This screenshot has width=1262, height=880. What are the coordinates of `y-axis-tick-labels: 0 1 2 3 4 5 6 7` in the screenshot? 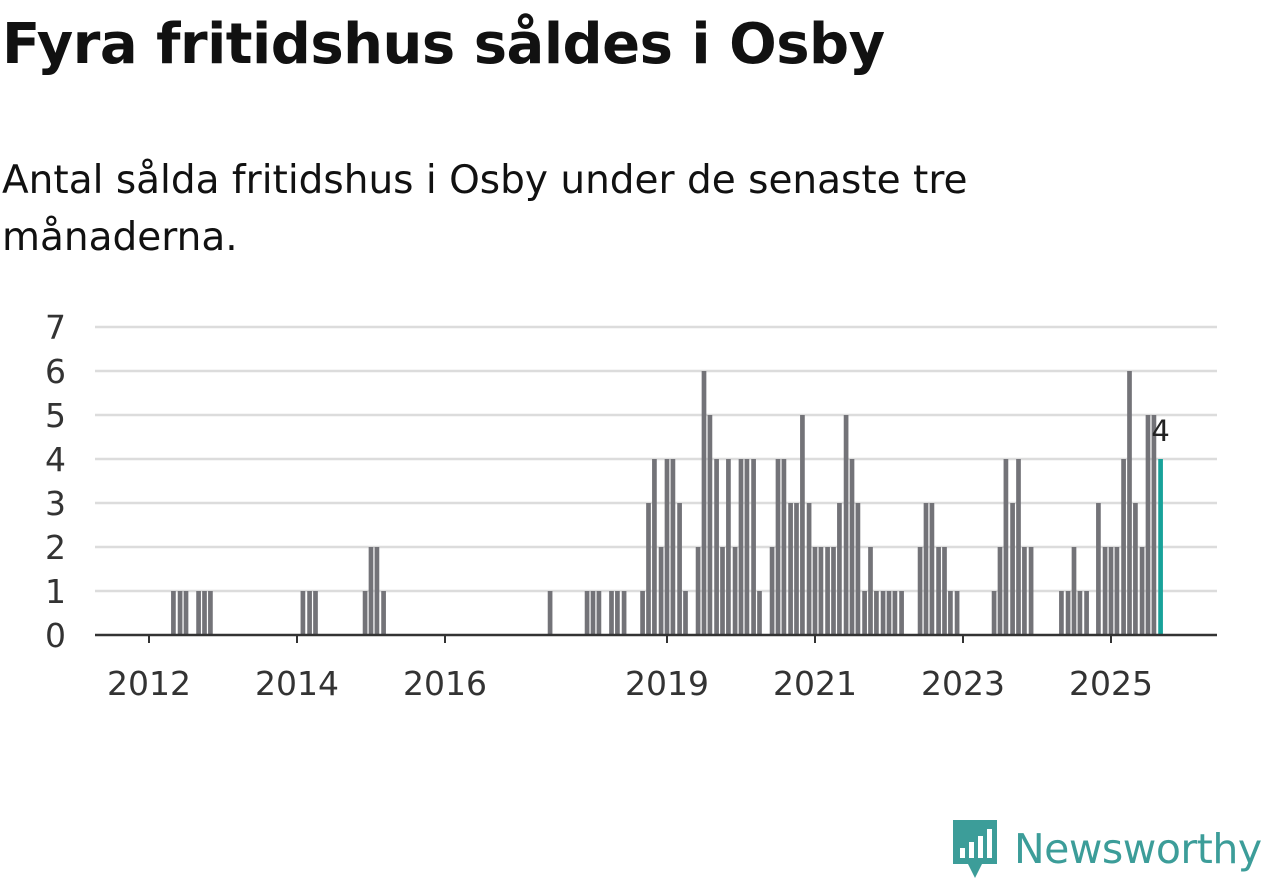 It's located at (55, 481).